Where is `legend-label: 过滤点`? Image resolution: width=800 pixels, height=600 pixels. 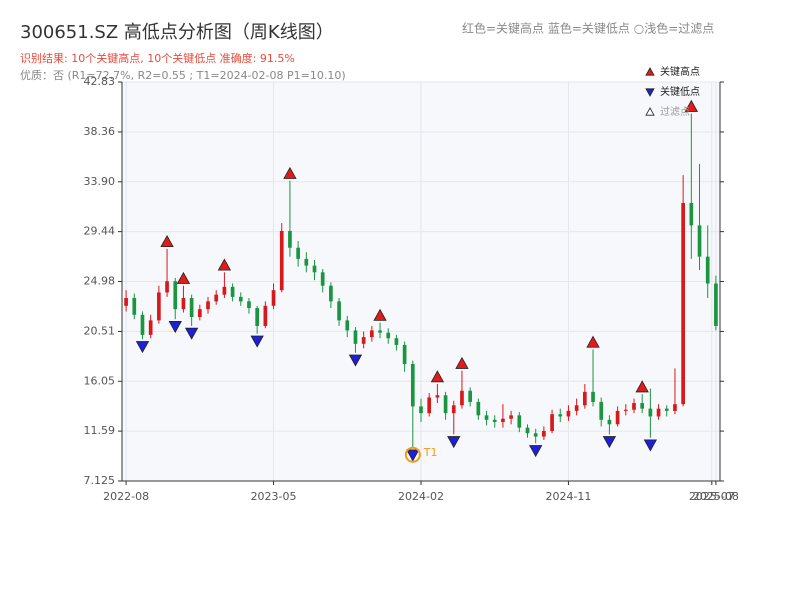
legend-label: 过滤点 is located at coordinates (675, 111).